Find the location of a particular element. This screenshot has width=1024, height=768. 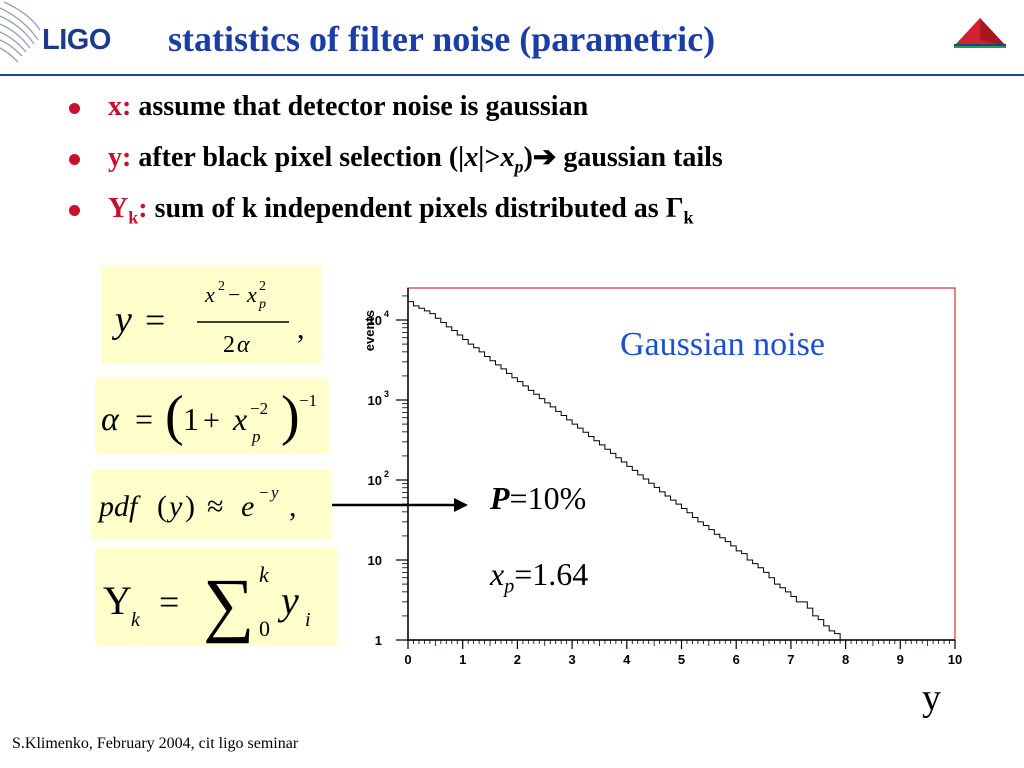

formula-sum-yk: Y k = ∑ k 0 y i is located at coordinates (216, 597).